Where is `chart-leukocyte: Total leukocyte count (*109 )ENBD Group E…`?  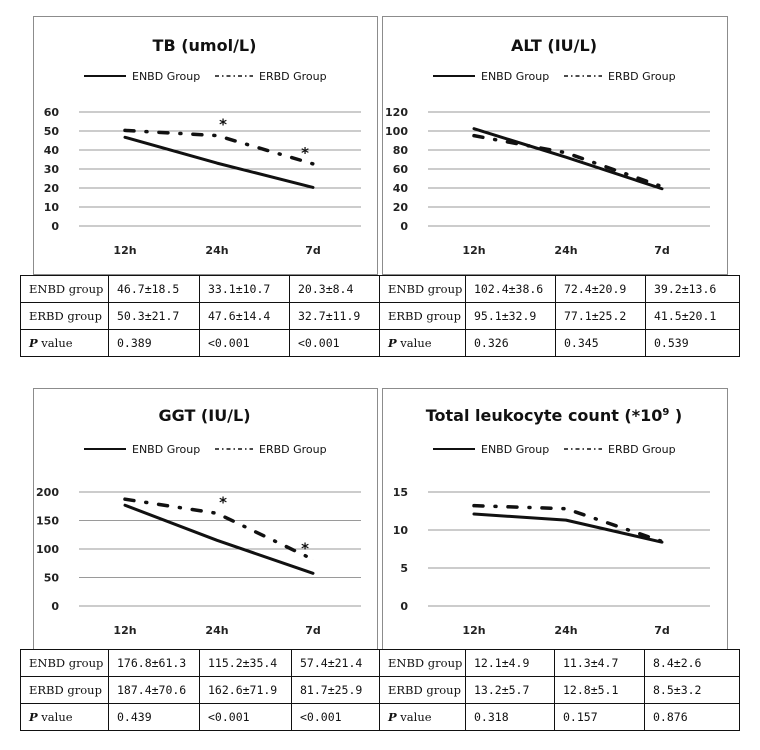
chart-leukocyte: Total leukocyte count (*109 )ENBD Group E… is located at coordinates (551, 521).